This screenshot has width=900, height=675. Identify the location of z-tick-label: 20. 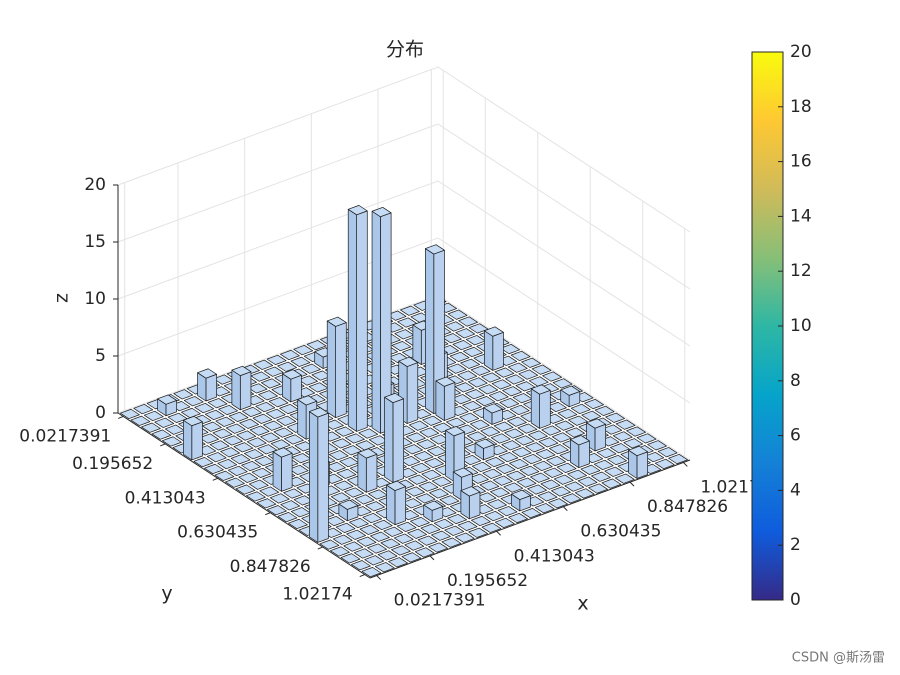
(95, 185).